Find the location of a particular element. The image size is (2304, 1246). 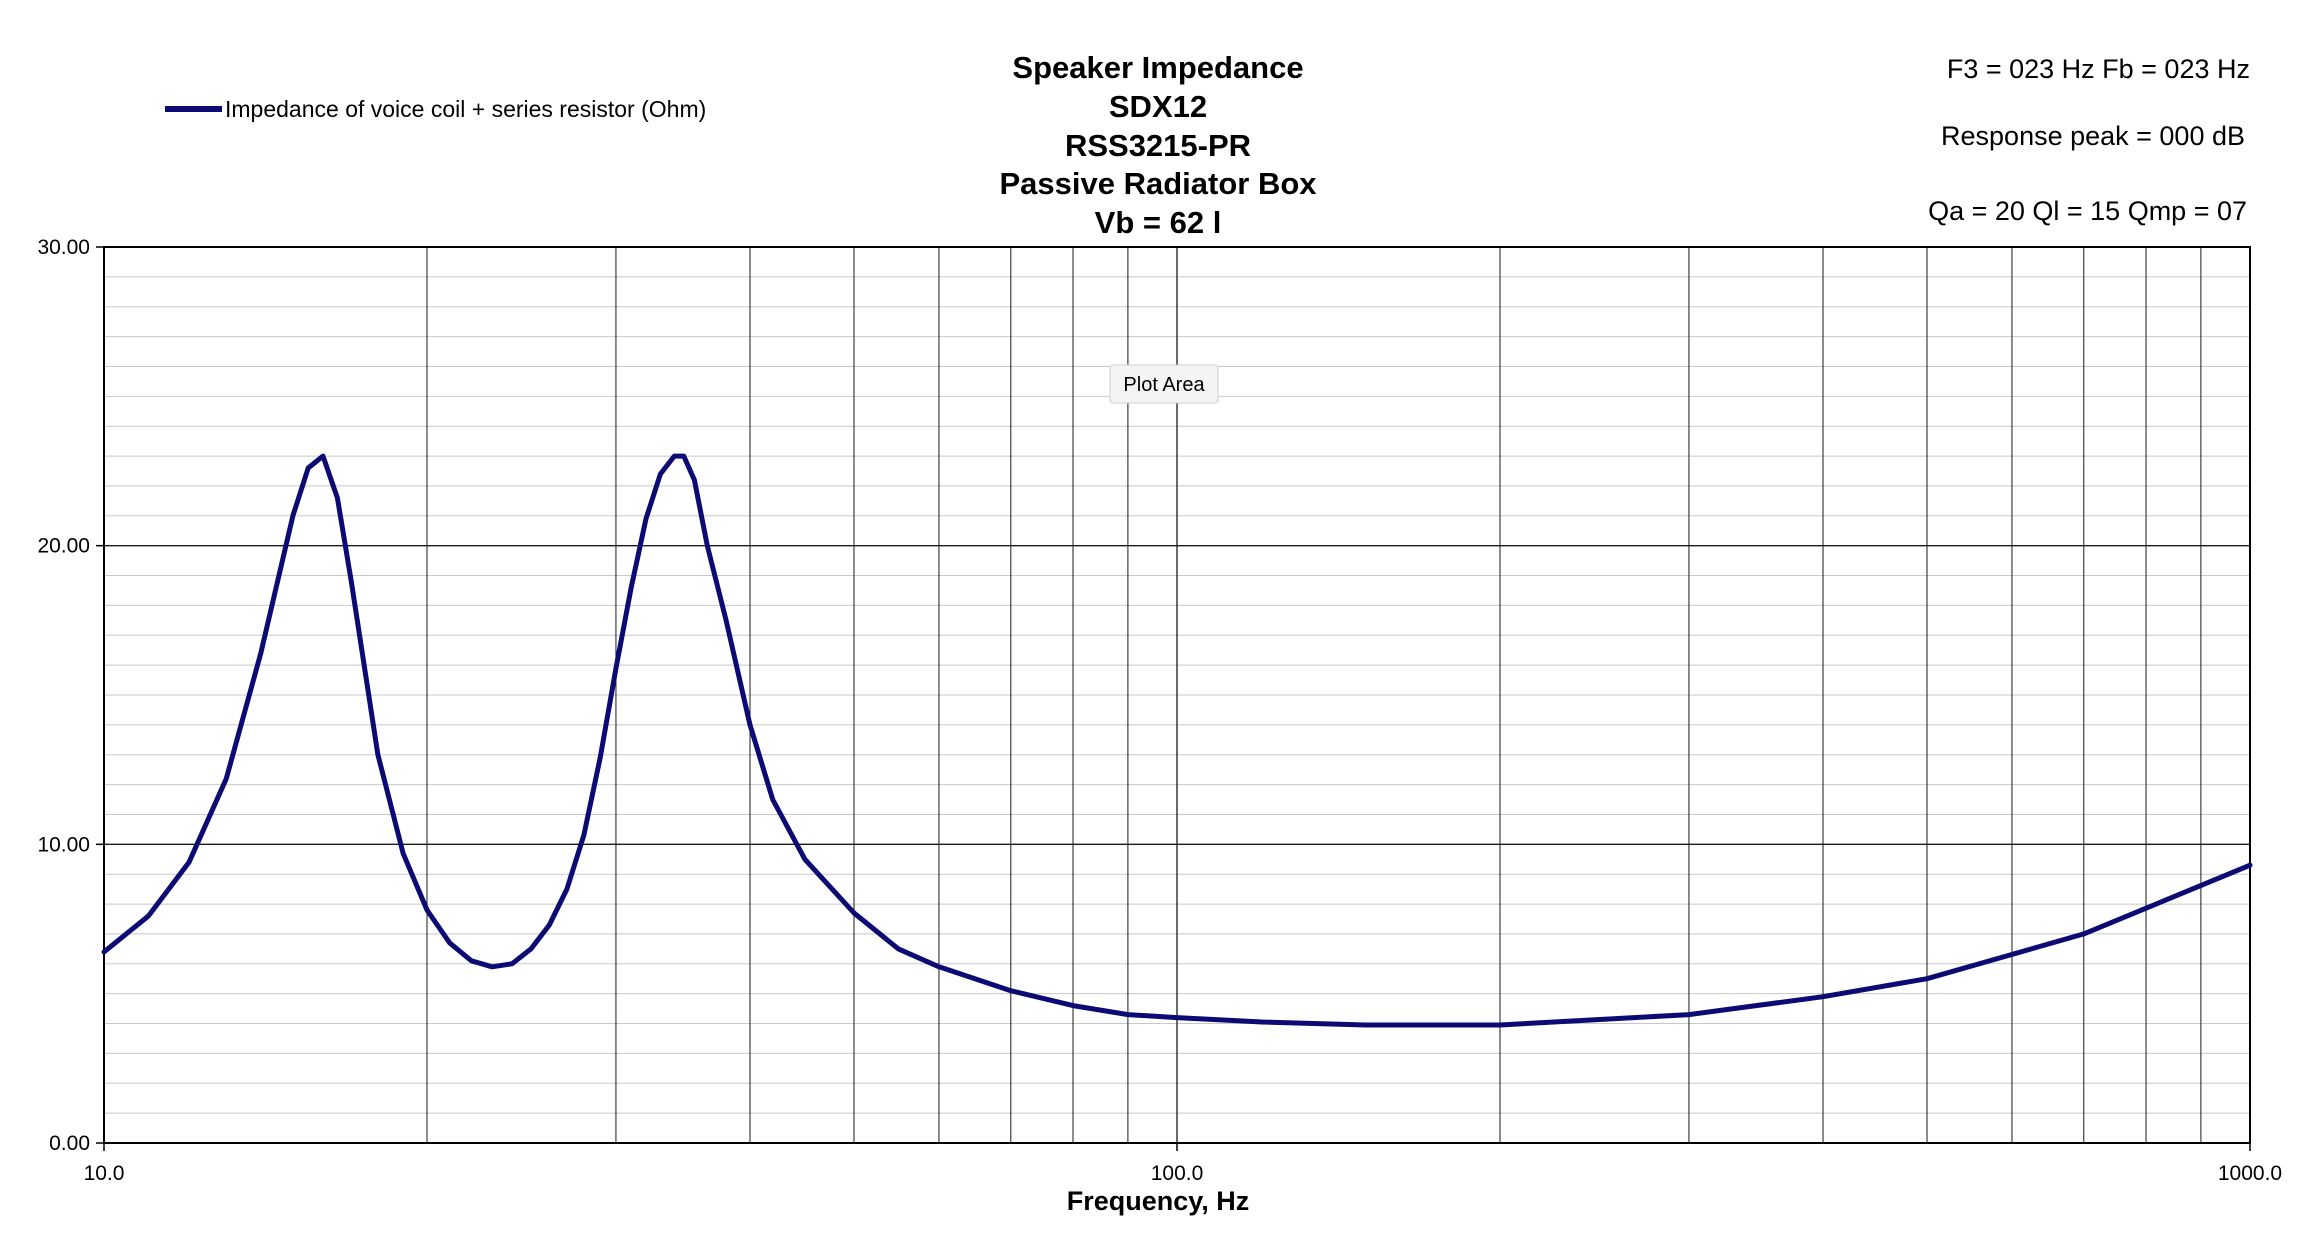

plot-area-tooltip: Plot Area is located at coordinates (1164, 384).